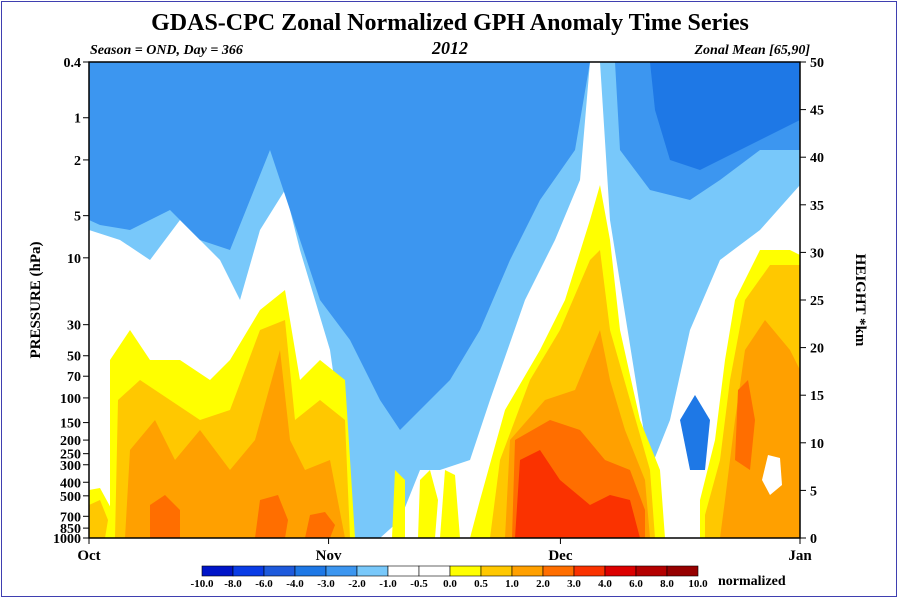 The image size is (900, 600). Describe the element at coordinates (70, 529) in the screenshot. I see `y-tick-label: 850` at that location.